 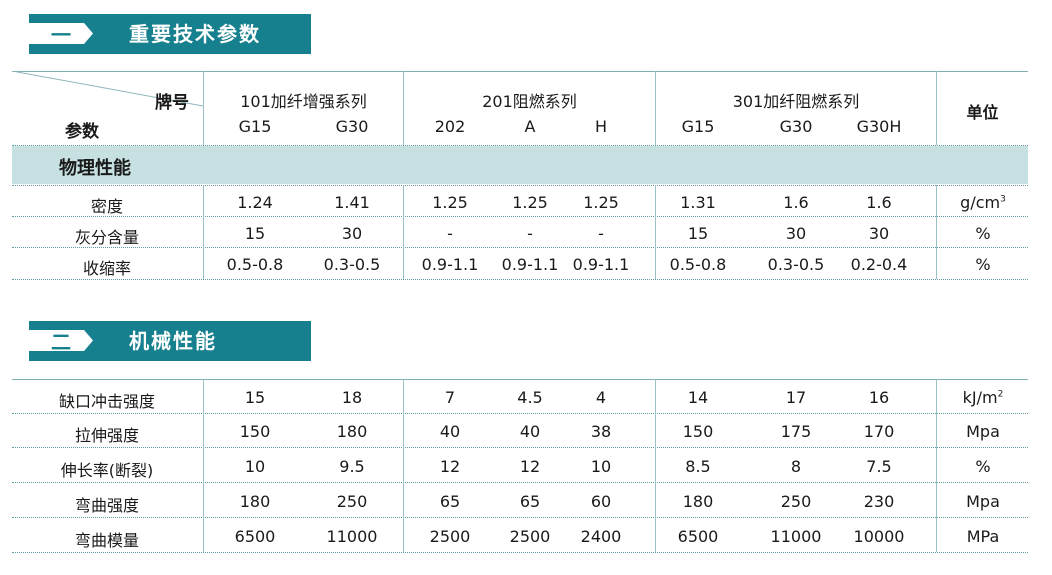 What do you see at coordinates (520, 165) in the screenshot?
I see `category-band-physical: 物理性能` at bounding box center [520, 165].